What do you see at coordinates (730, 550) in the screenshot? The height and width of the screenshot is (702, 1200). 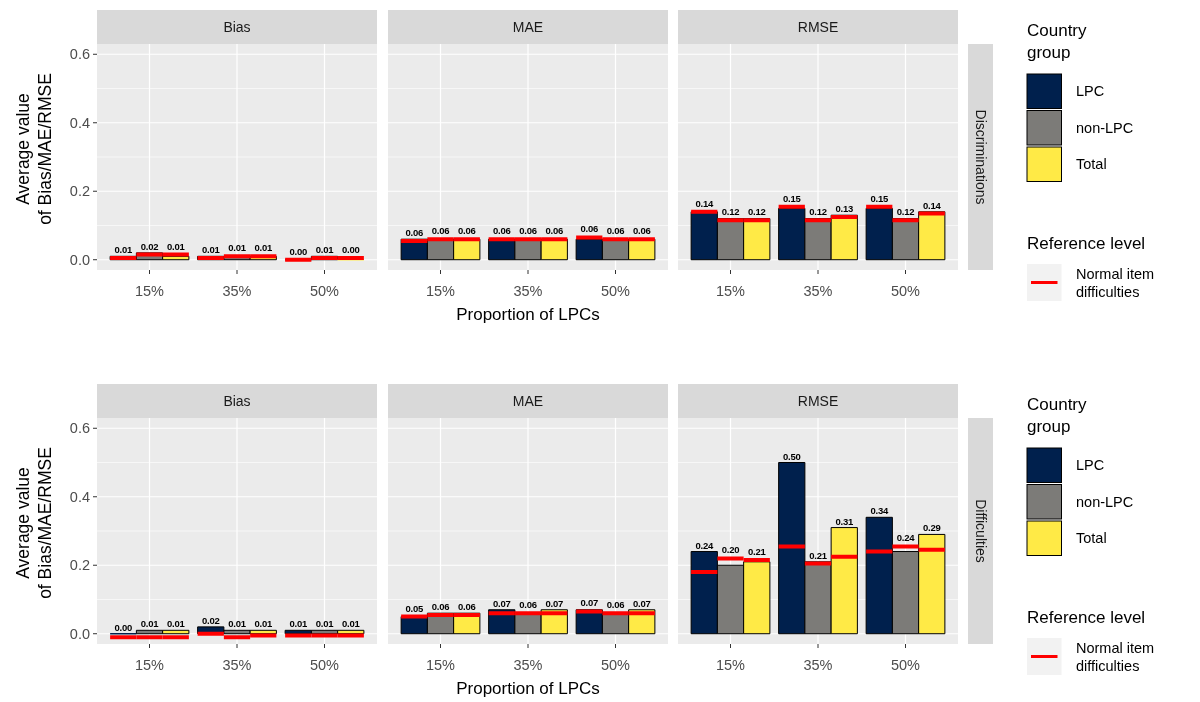 I see `data-label: 0.20` at bounding box center [730, 550].